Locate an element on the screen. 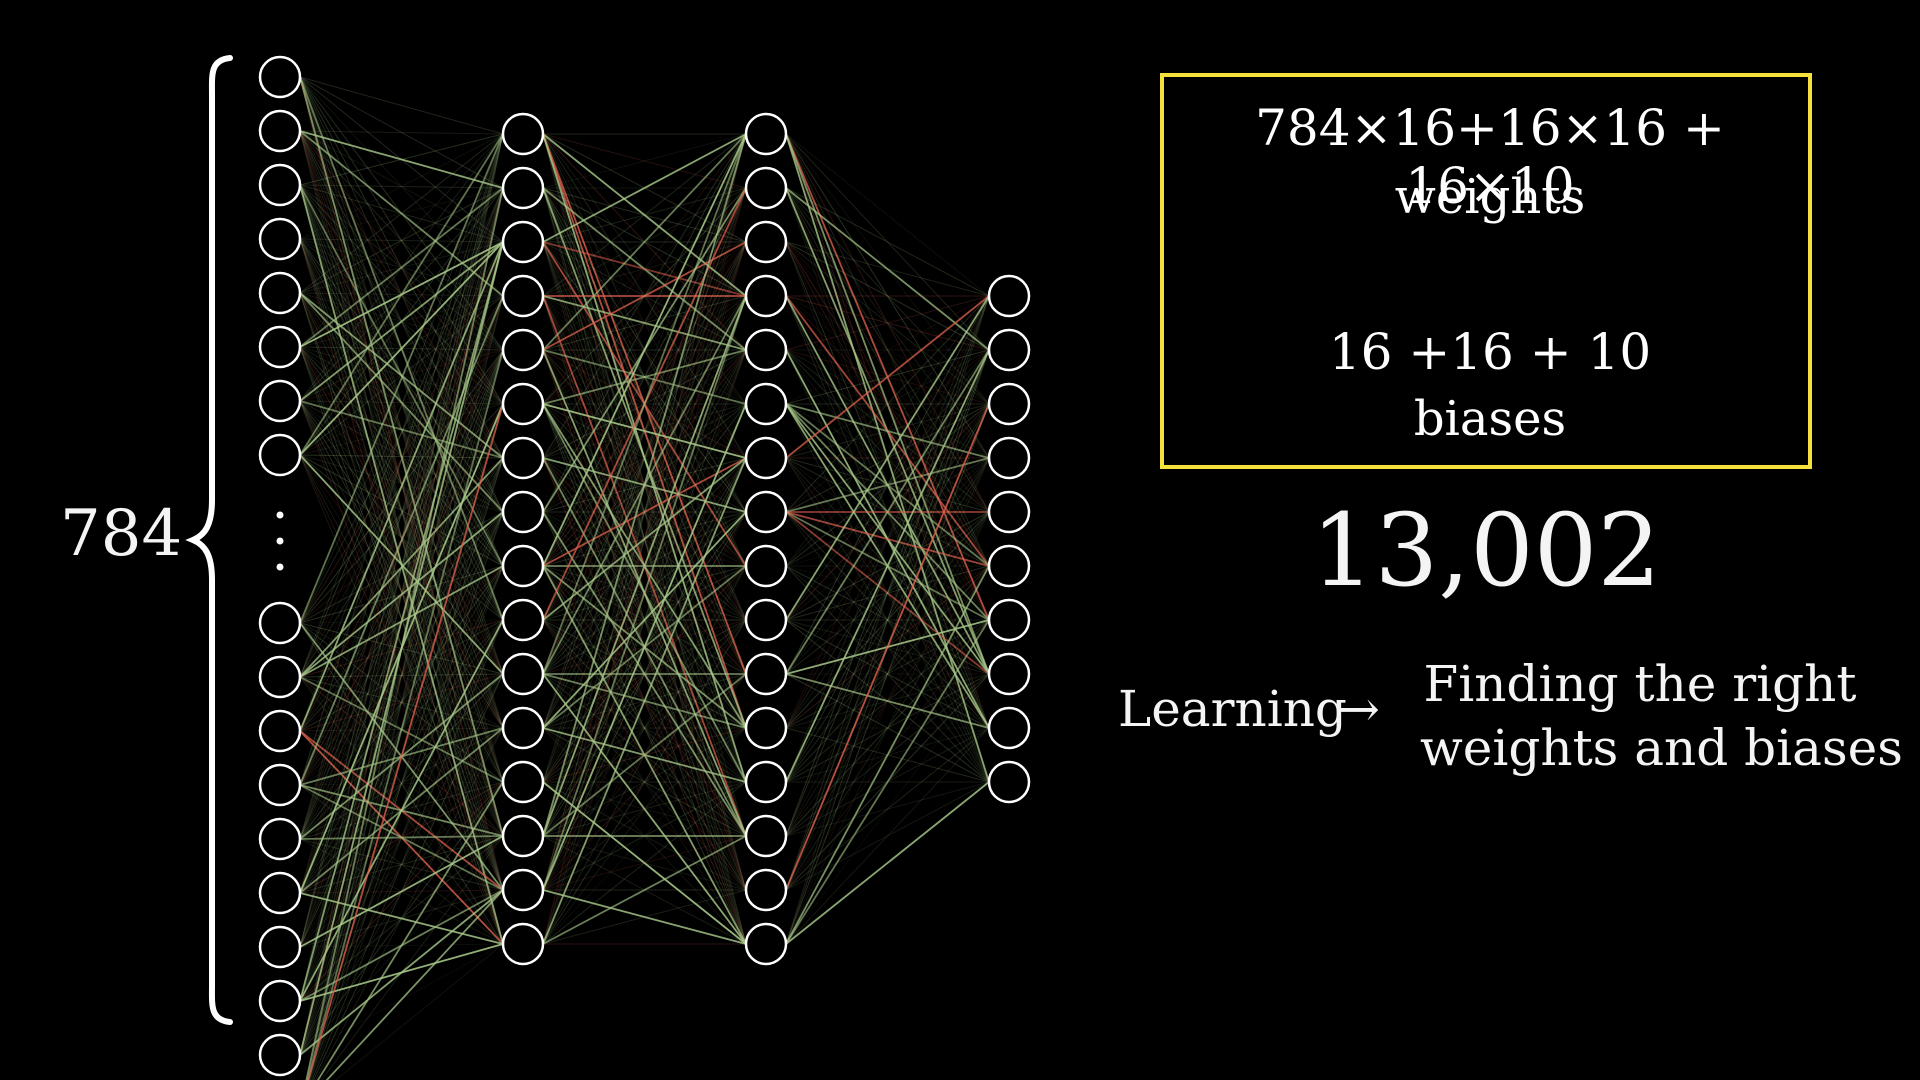  input-layer-brace is located at coordinates (209, 540).